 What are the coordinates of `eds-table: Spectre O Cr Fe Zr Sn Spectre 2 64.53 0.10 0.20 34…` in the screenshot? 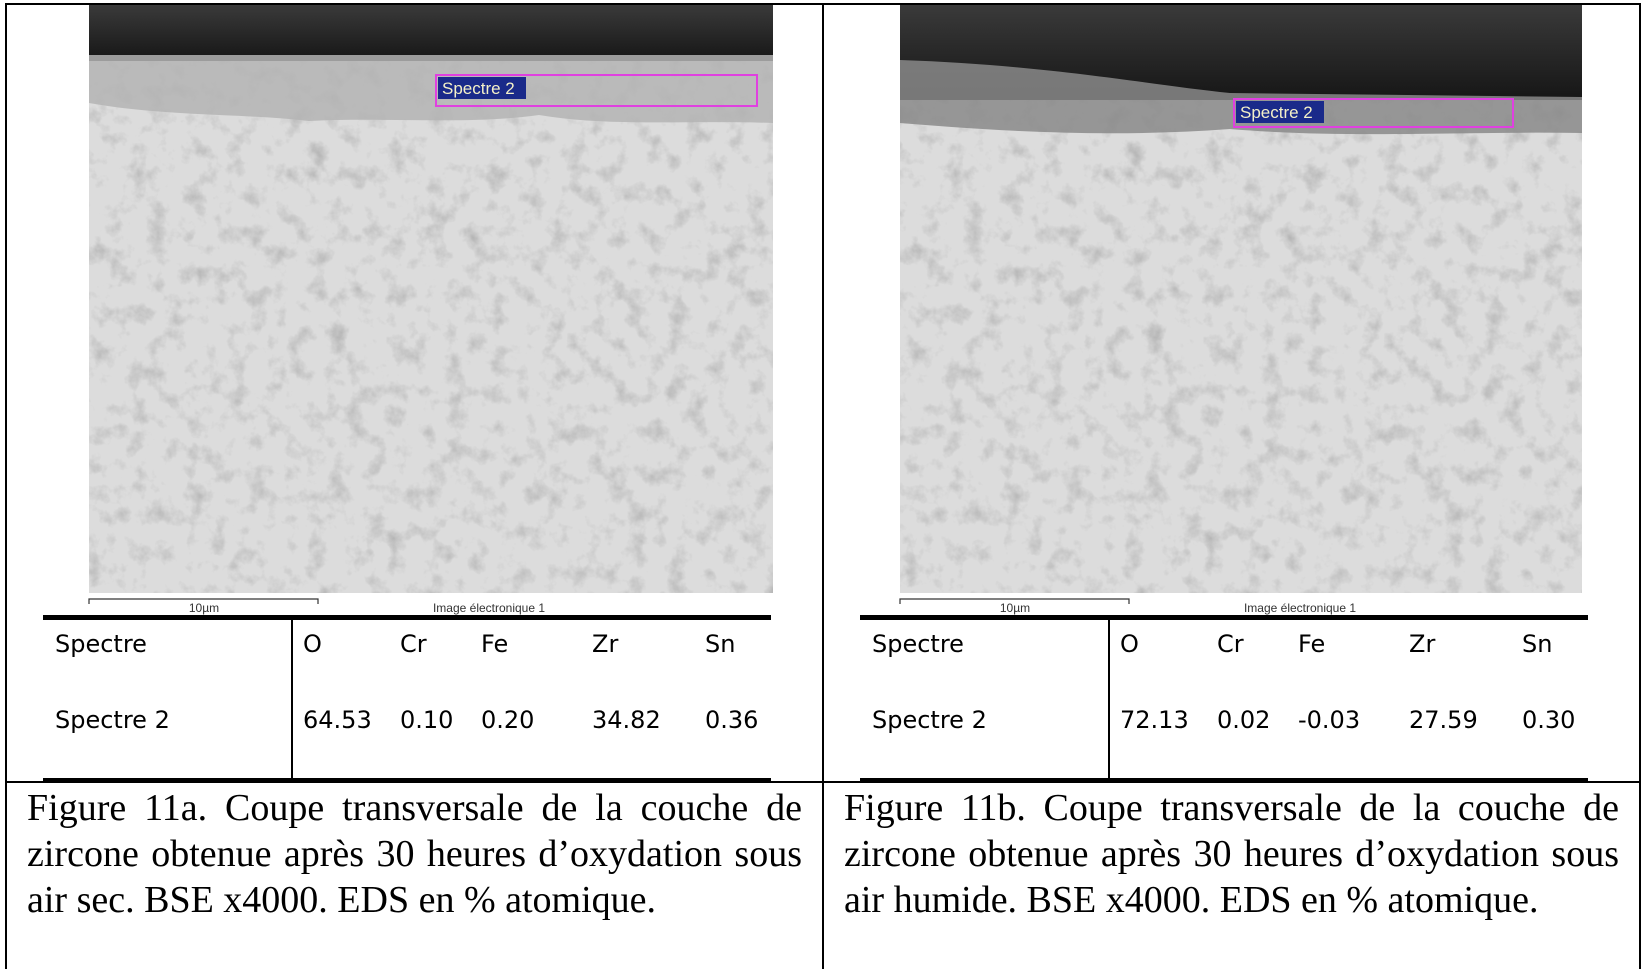 It's located at (407, 699).